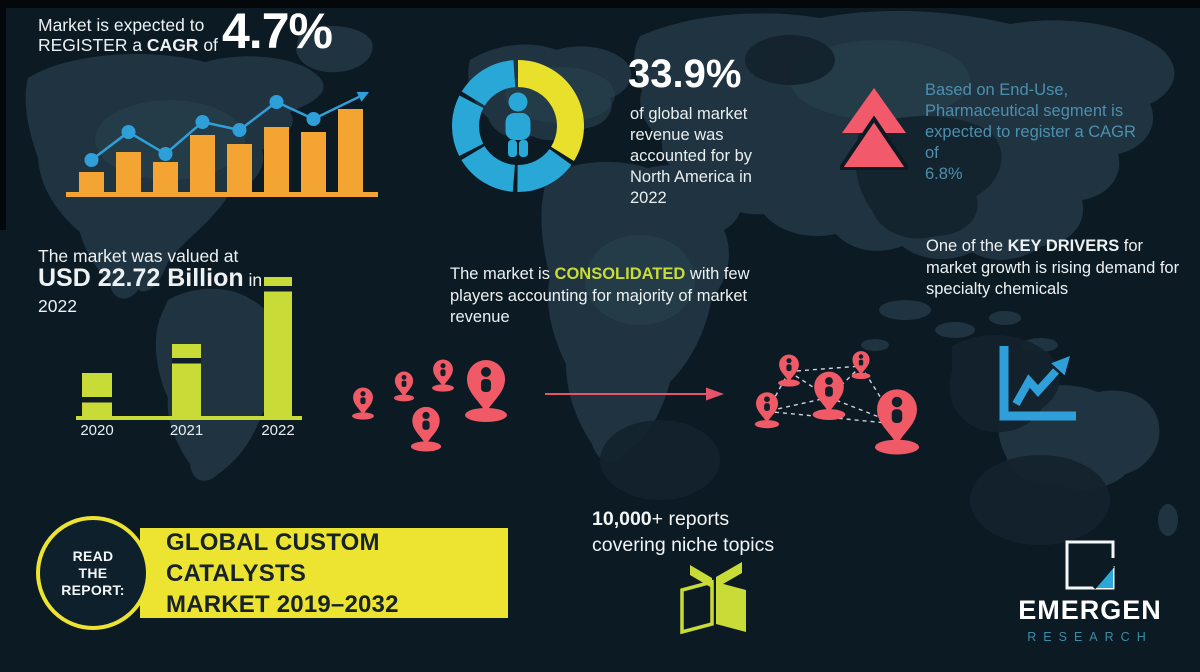  I want to click on valuation-intro: The market was valued at, so click(138, 256).